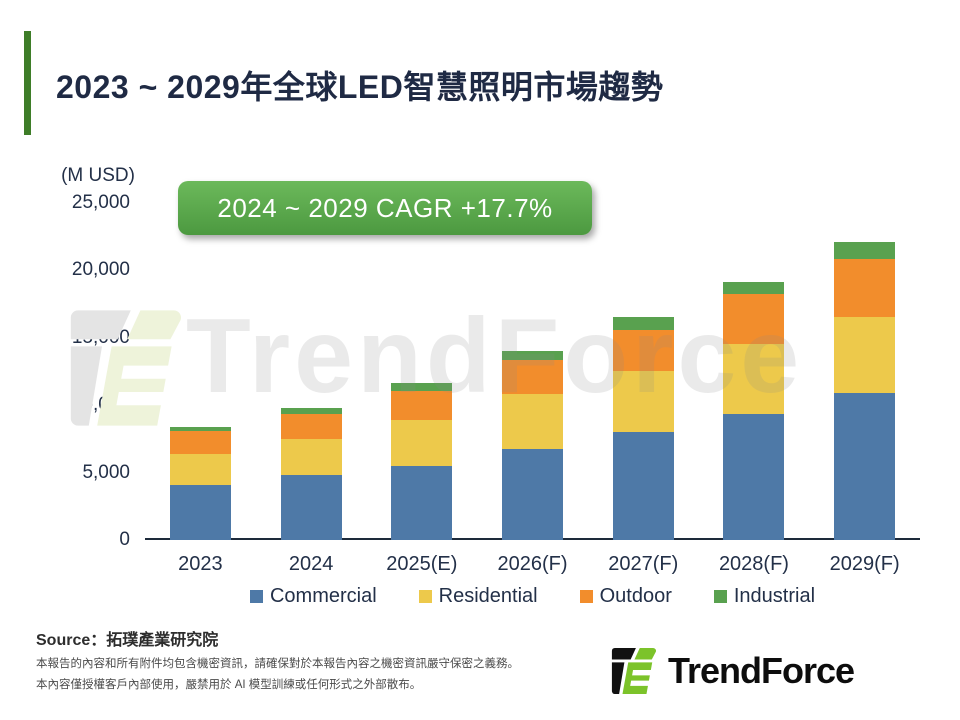 Image resolution: width=960 pixels, height=720 pixels. I want to click on y-axis-tick-label: 10,000, so click(100, 404).